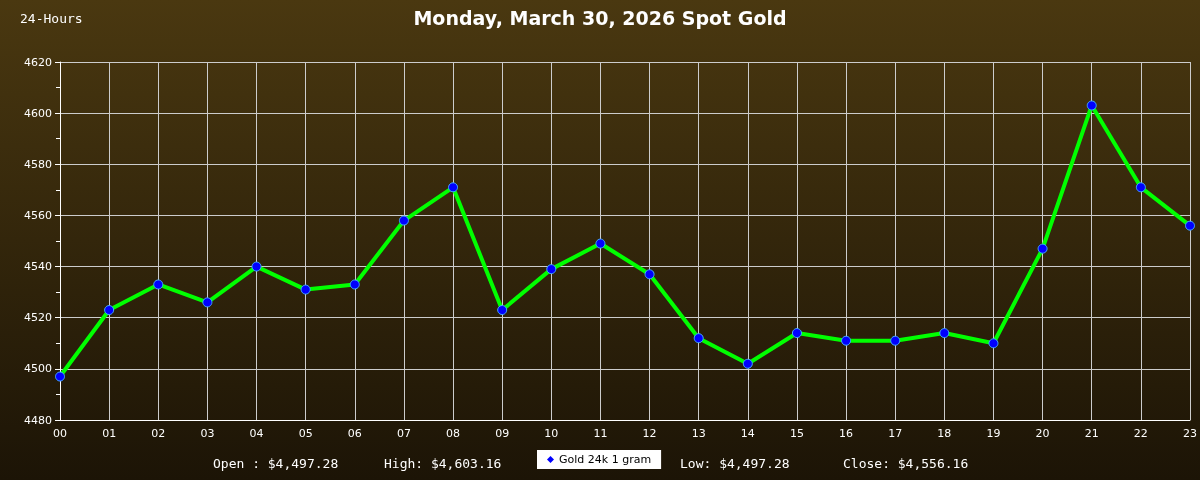  I want to click on text: Open : $4,497.28, so click(276, 463).